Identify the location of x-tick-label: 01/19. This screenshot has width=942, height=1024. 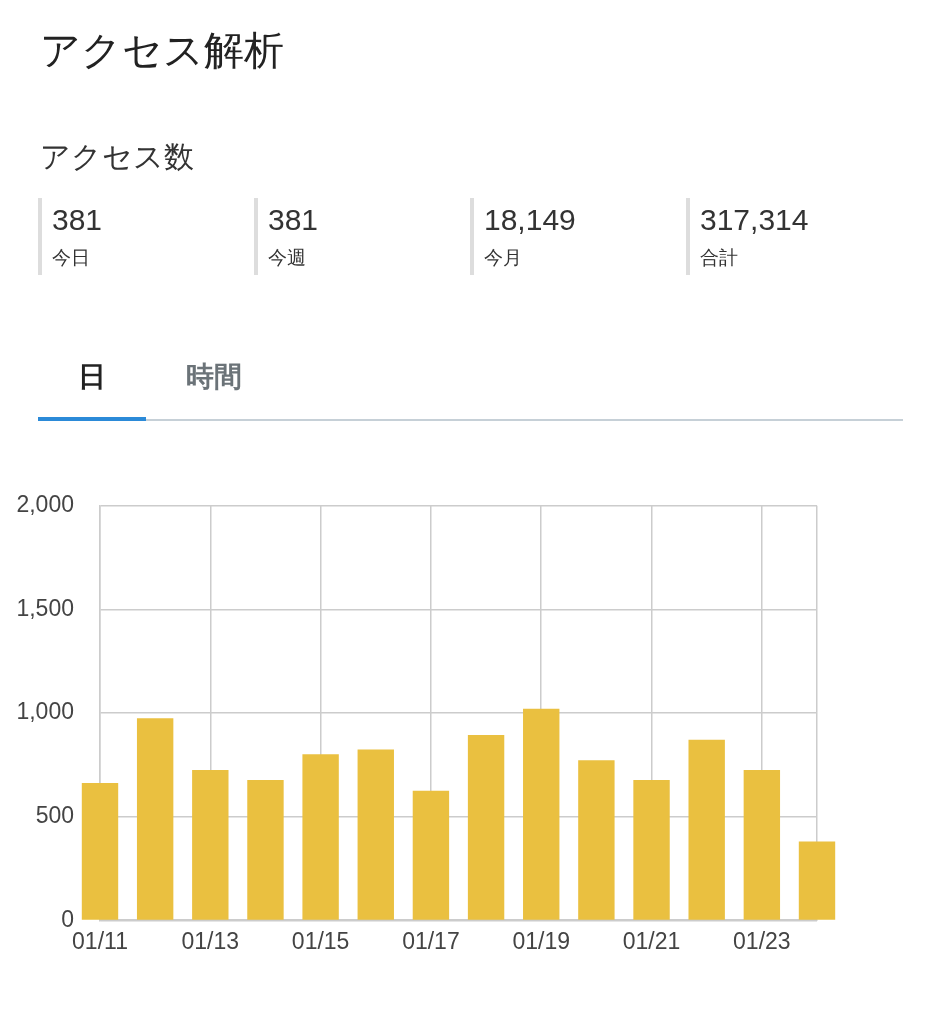
(541, 940).